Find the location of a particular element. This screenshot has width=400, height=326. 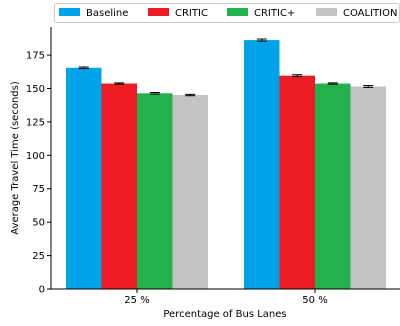

x-axis-label: Percentage of Bus Lanes is located at coordinates (224, 314).